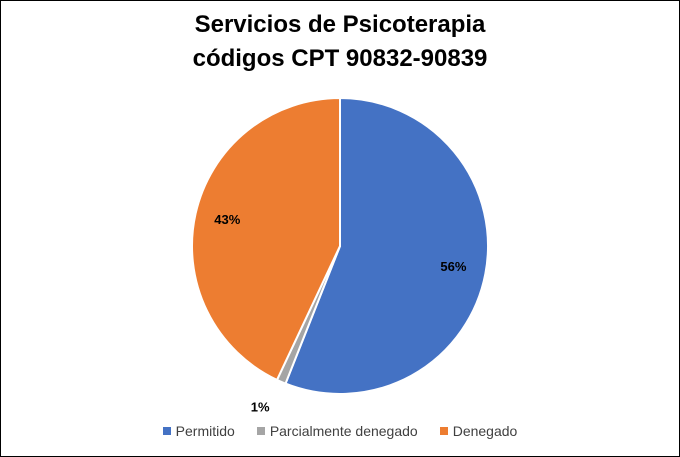 This screenshot has width=680, height=457. What do you see at coordinates (260, 407) in the screenshot?
I see `data-label-parcialmente-denegado: 1%` at bounding box center [260, 407].